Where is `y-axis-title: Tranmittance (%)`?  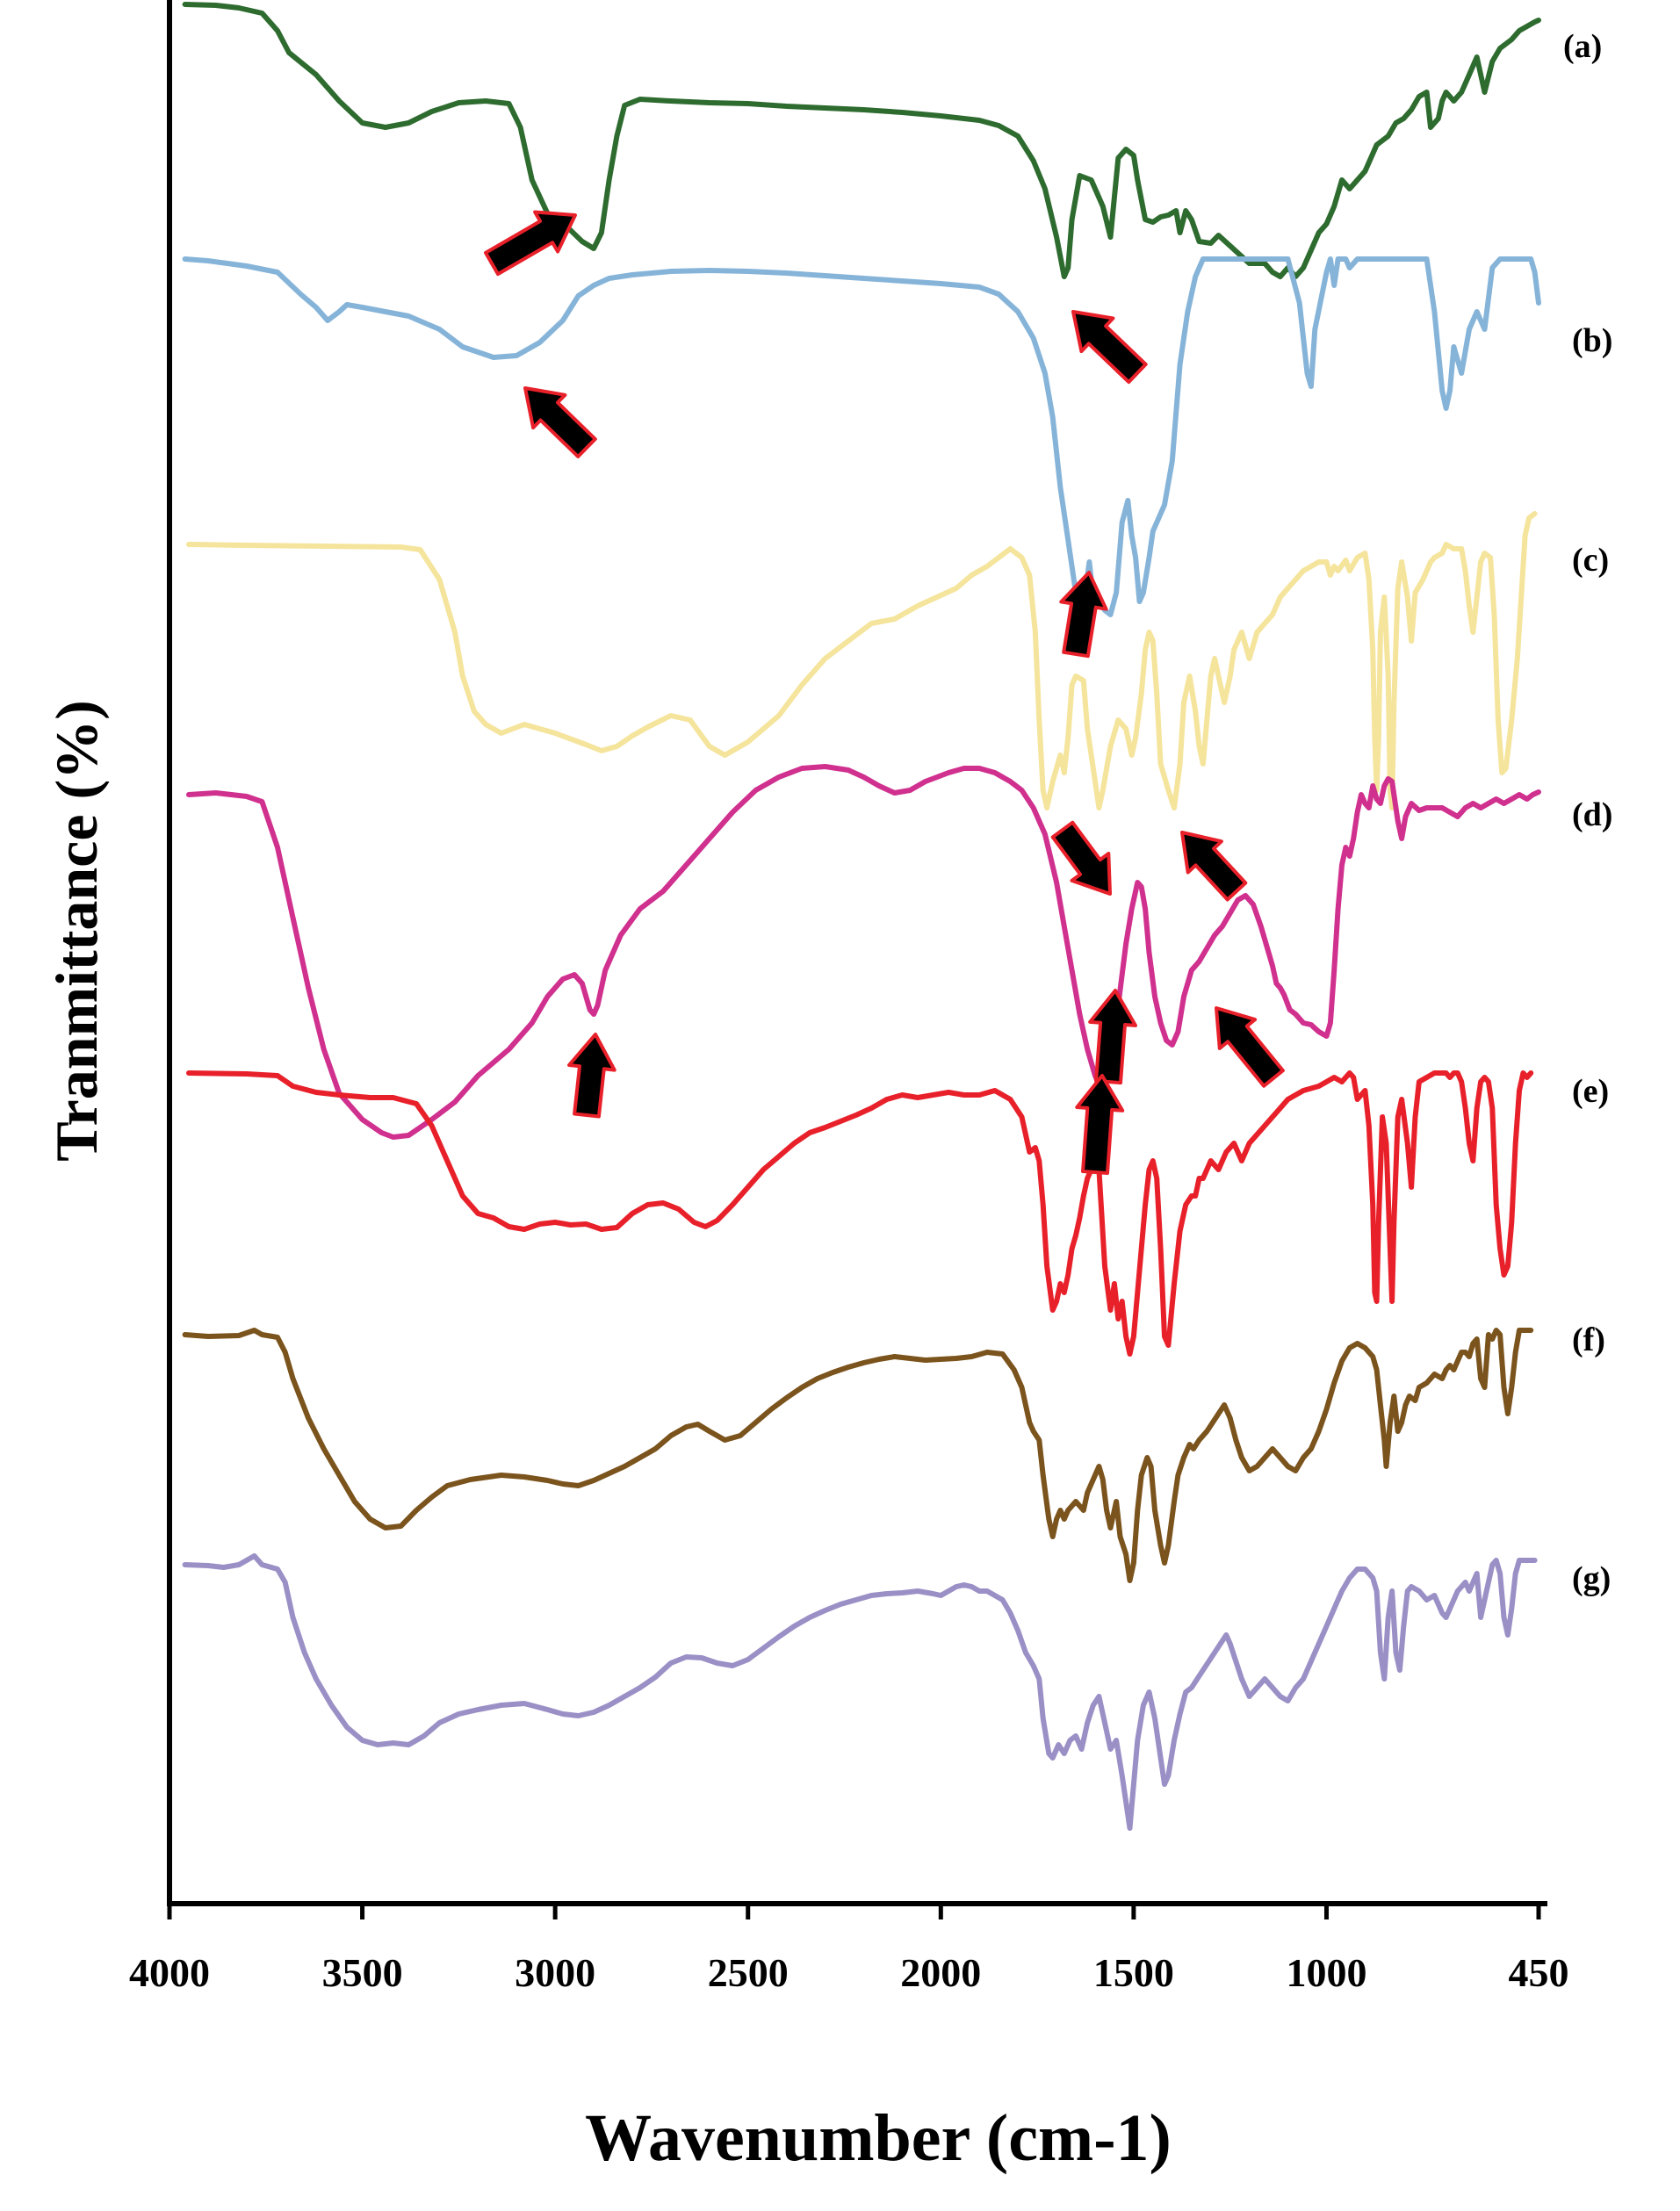 y-axis-title: Tranmittance (%) is located at coordinates (76, 931).